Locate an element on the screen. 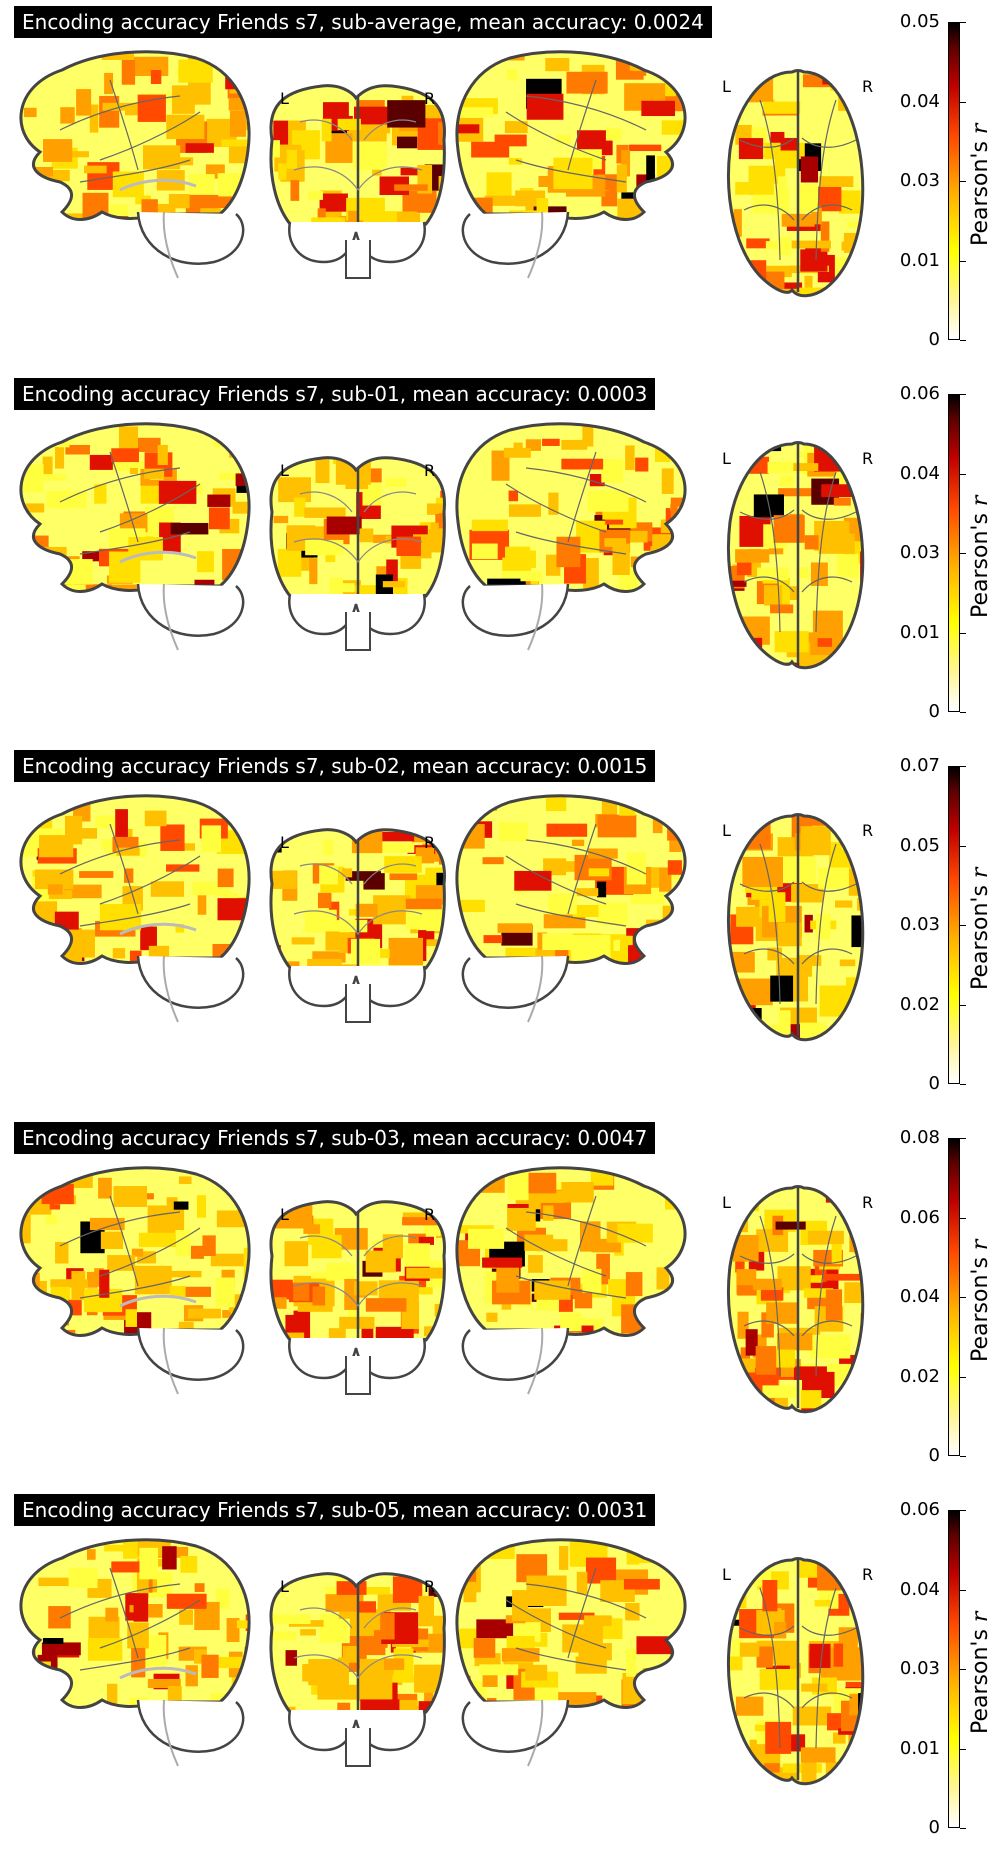 The height and width of the screenshot is (1860, 1004). colorbar-tick-label: 0.08 is located at coordinates (919, 1137).